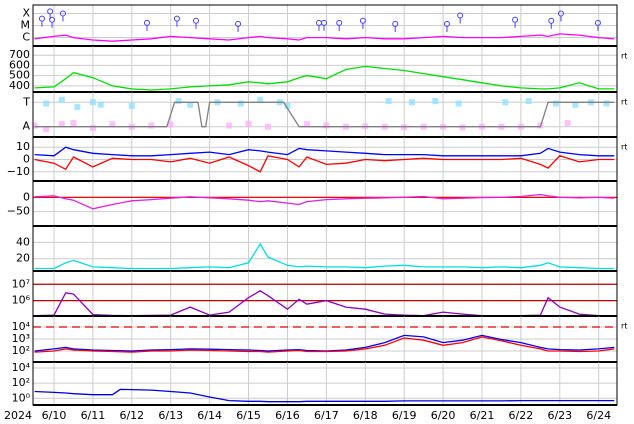 The height and width of the screenshot is (424, 634). Describe the element at coordinates (365, 415) in the screenshot. I see `x-tick-label: 6/18` at that location.